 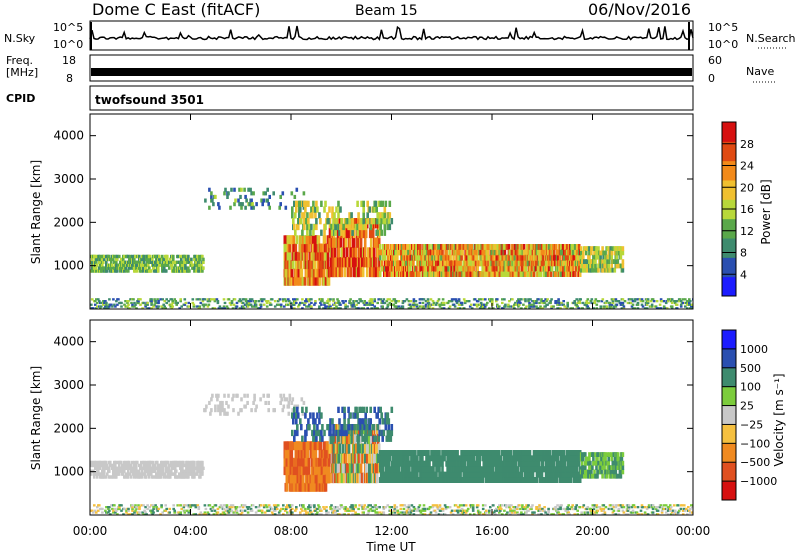 What do you see at coordinates (19, 60) in the screenshot?
I see `freq-label-top: Freq.` at bounding box center [19, 60].